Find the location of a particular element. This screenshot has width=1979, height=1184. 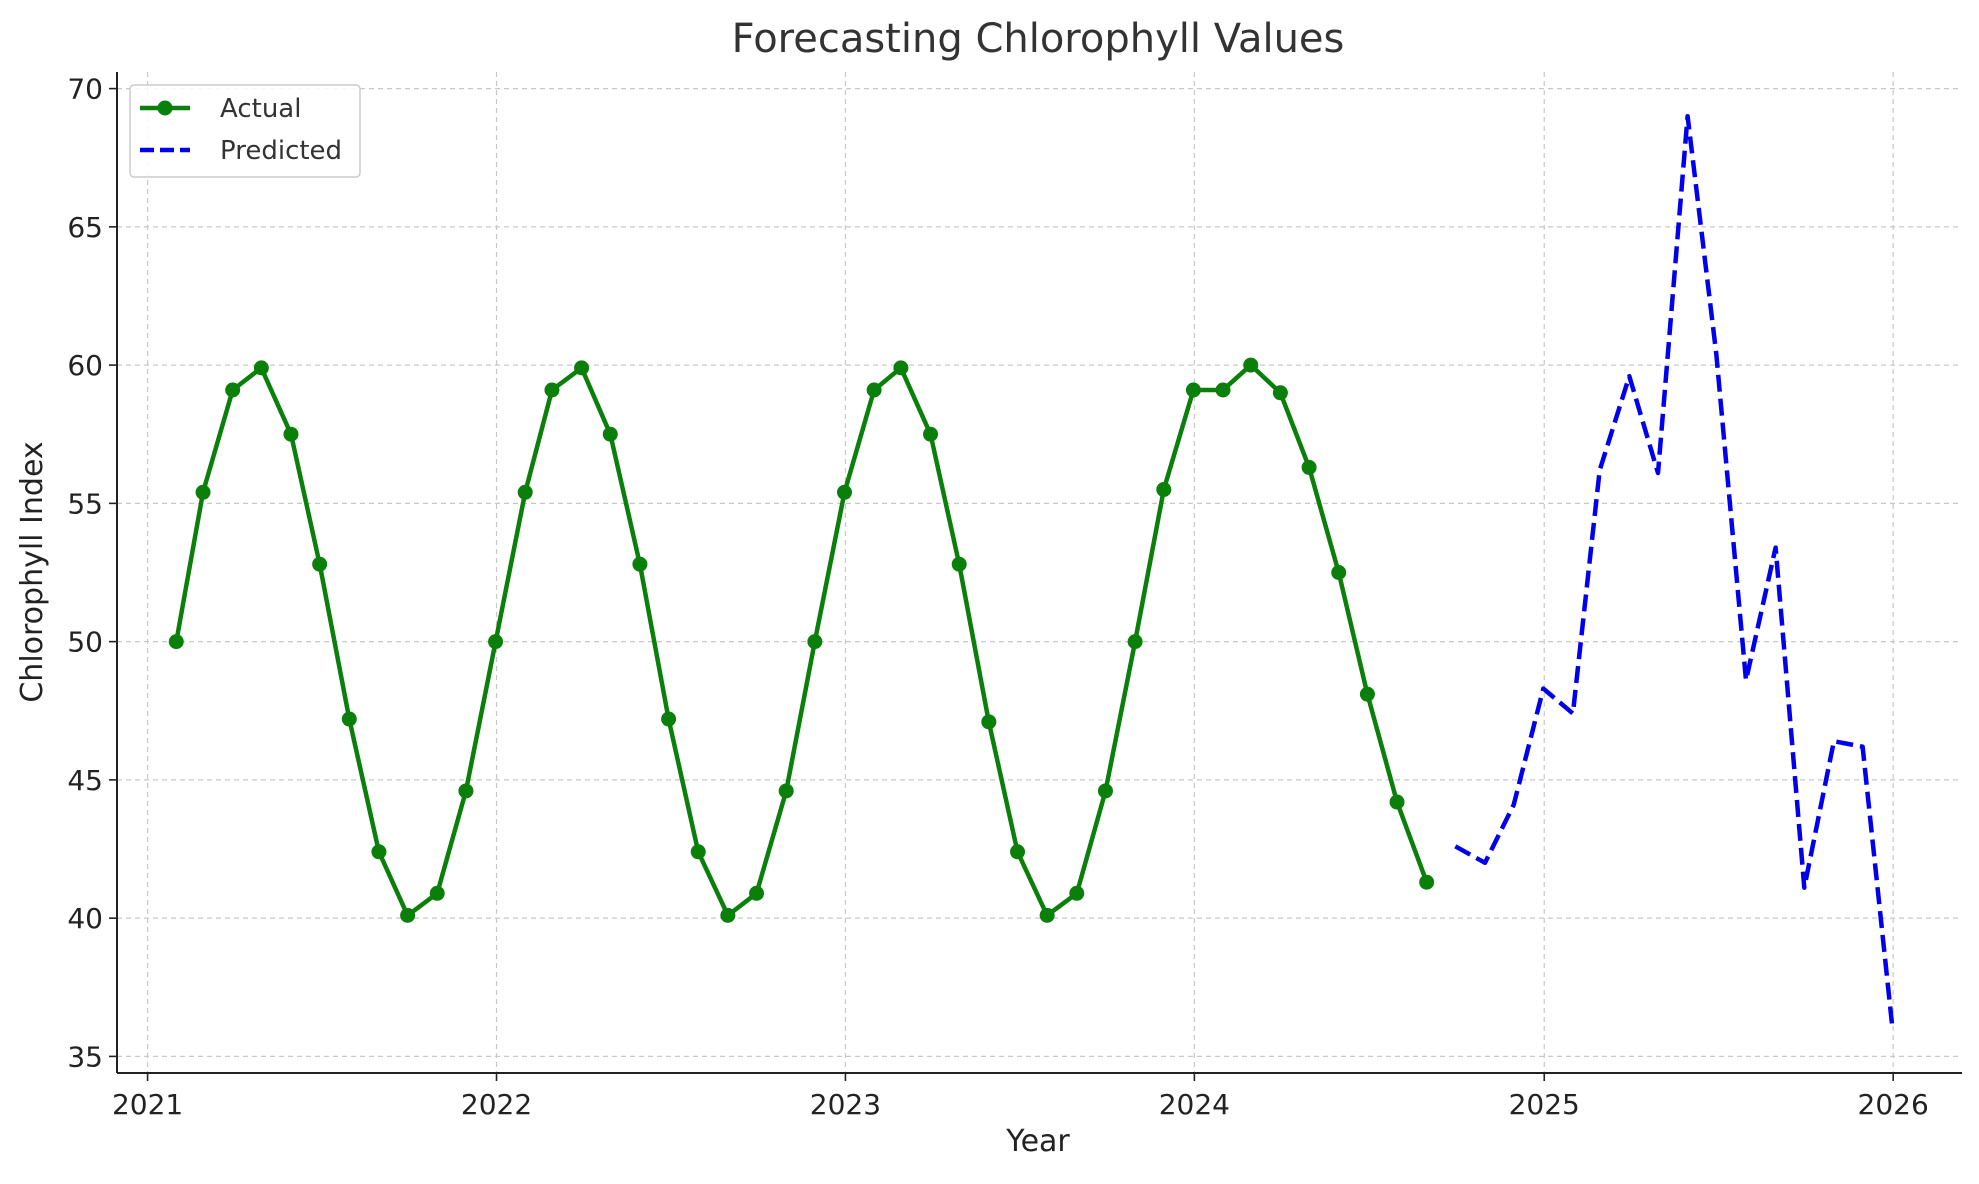

x-tick-label: 2025 is located at coordinates (1544, 1104).